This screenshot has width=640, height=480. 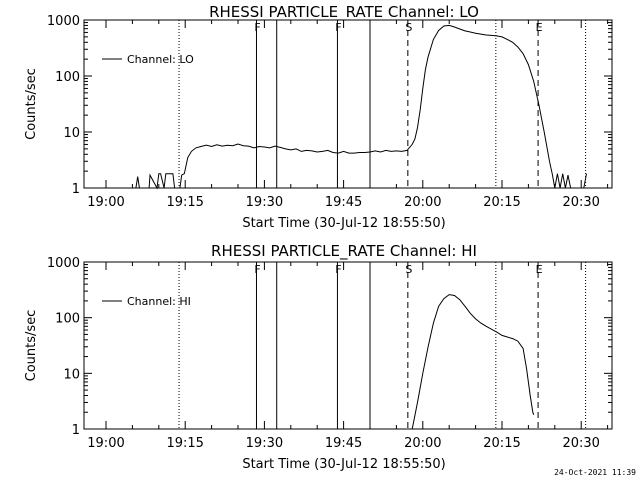 What do you see at coordinates (422, 443) in the screenshot?
I see `panel-2-x-tick-label: 20:00` at bounding box center [422, 443].